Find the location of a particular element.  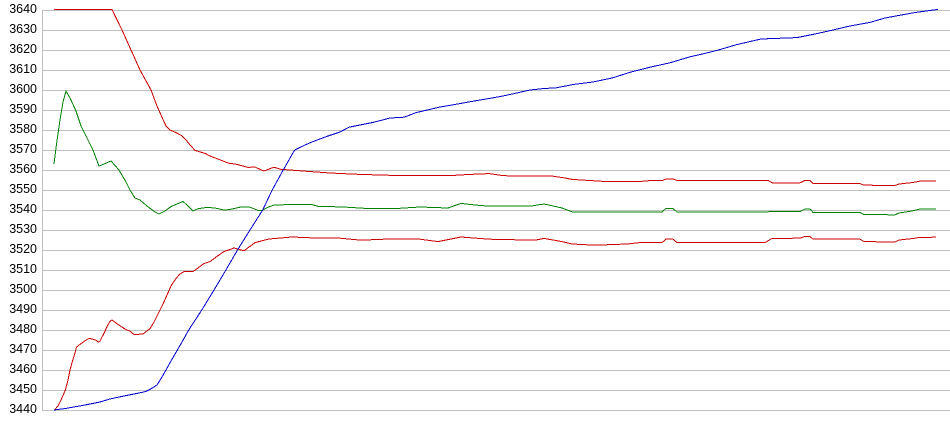

svg-text: 3460 is located at coordinates (23, 369).